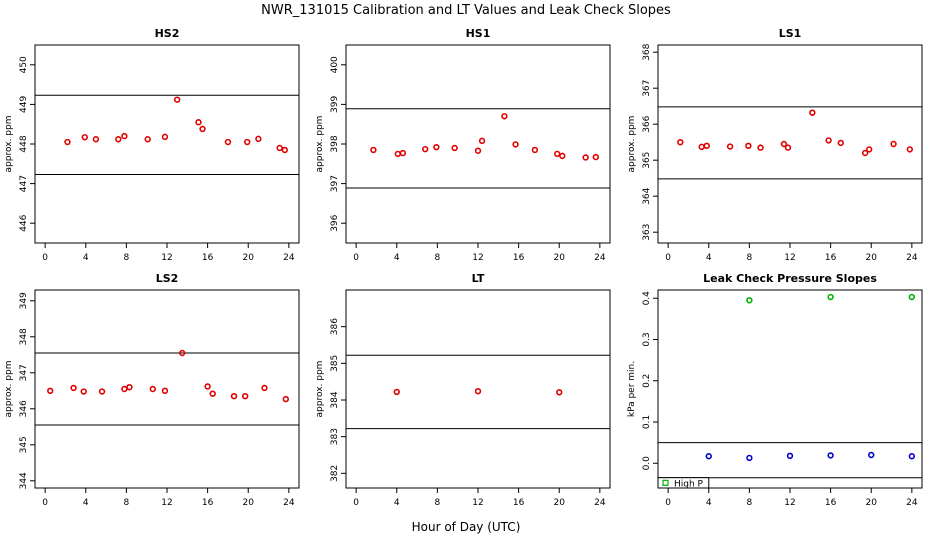  I want to click on y-tick-label: 0.0, so click(647, 463).